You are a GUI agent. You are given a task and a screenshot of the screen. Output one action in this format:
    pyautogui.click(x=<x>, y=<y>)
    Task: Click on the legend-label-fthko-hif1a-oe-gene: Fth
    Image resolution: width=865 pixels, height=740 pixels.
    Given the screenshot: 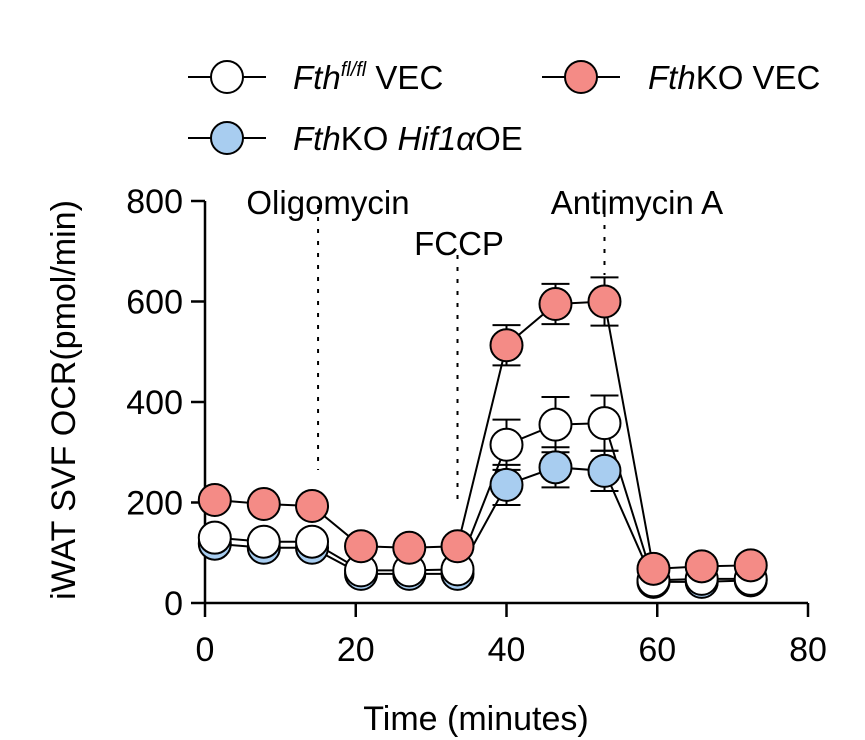 What is the action you would take?
    pyautogui.click(x=317, y=138)
    